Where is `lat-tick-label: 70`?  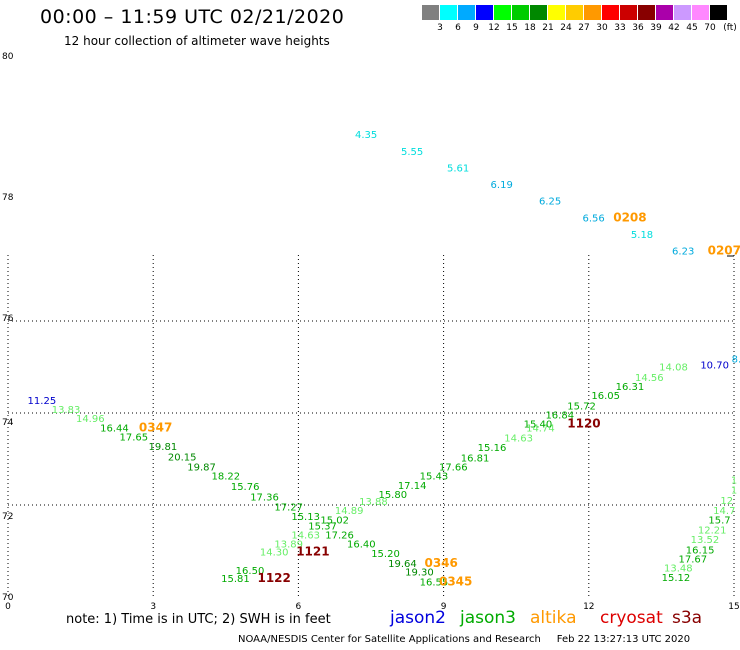 lat-tick-label: 70 is located at coordinates (8, 598).